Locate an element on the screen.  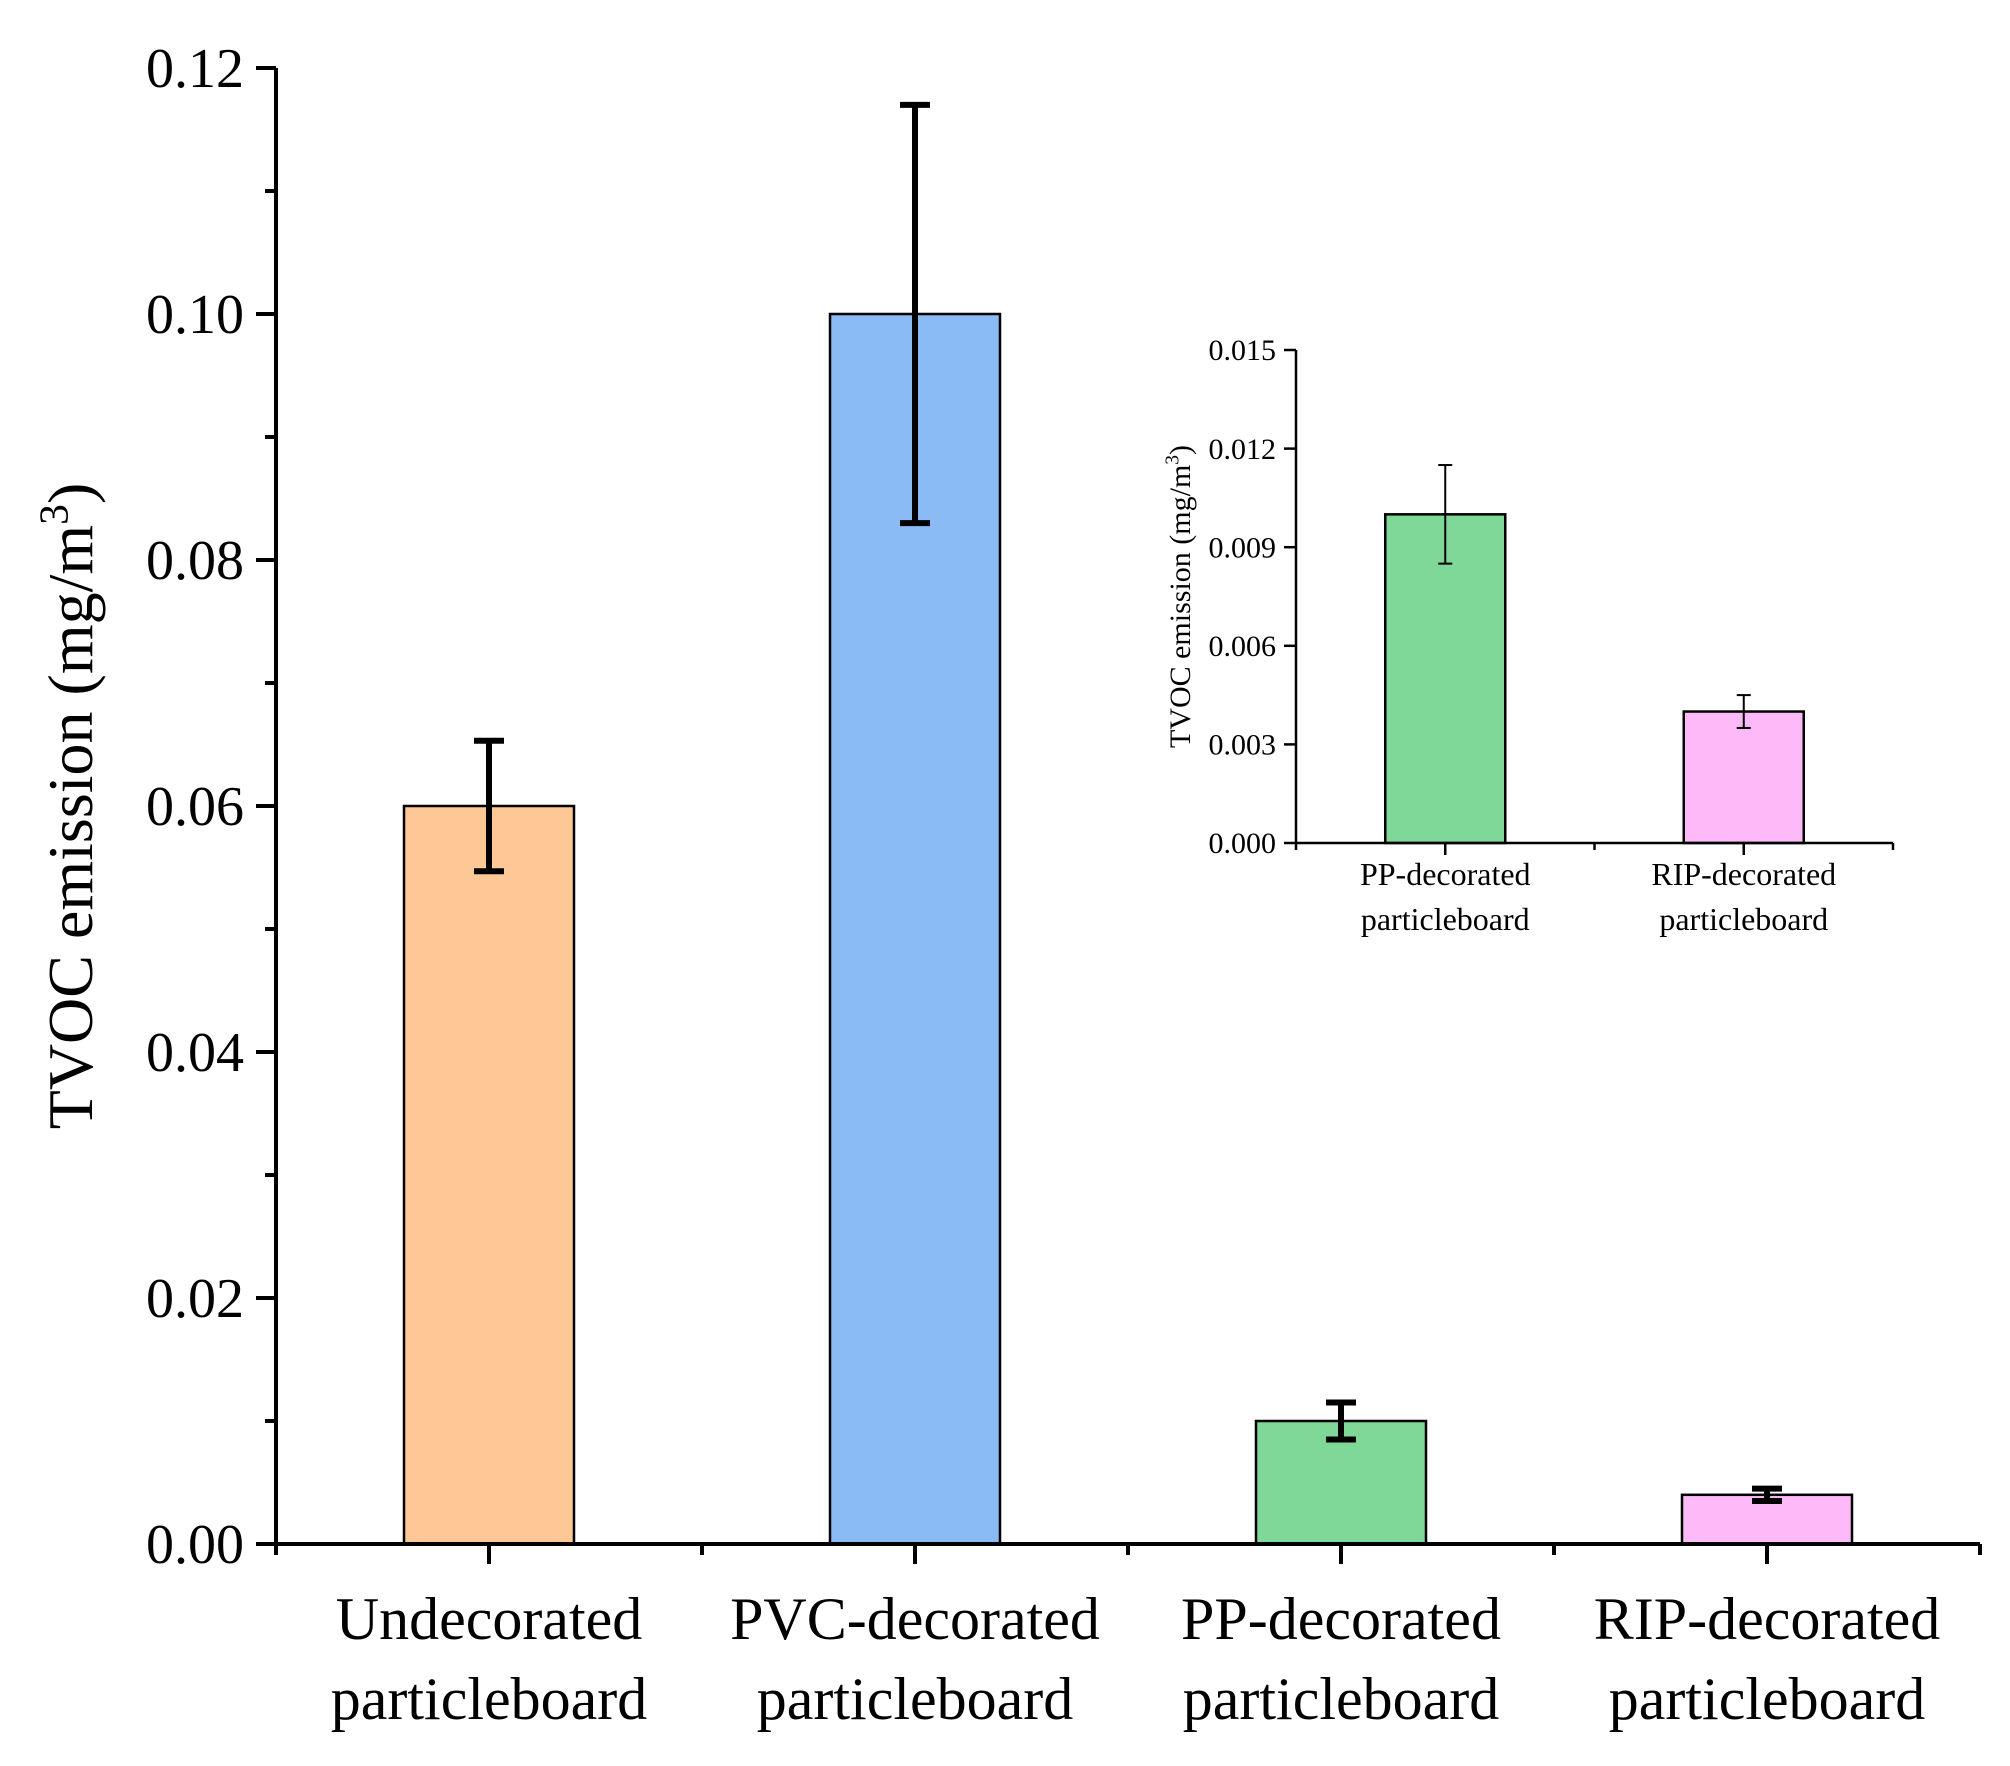
inset-ytick-label-5: 0.015 is located at coordinates (1243, 350).